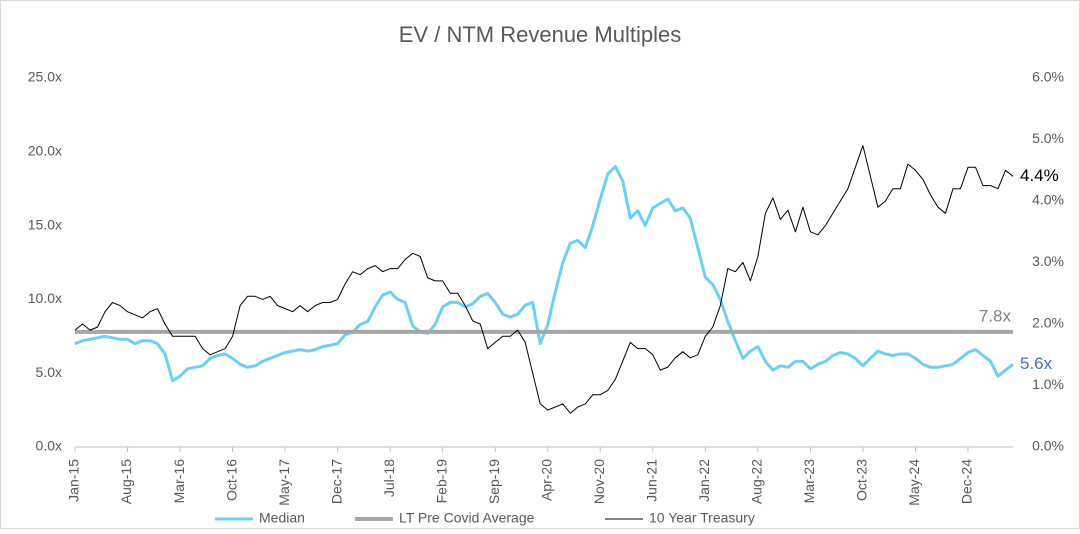  Describe the element at coordinates (441, 481) in the screenshot. I see `x-tick-label: Feb-19` at that location.